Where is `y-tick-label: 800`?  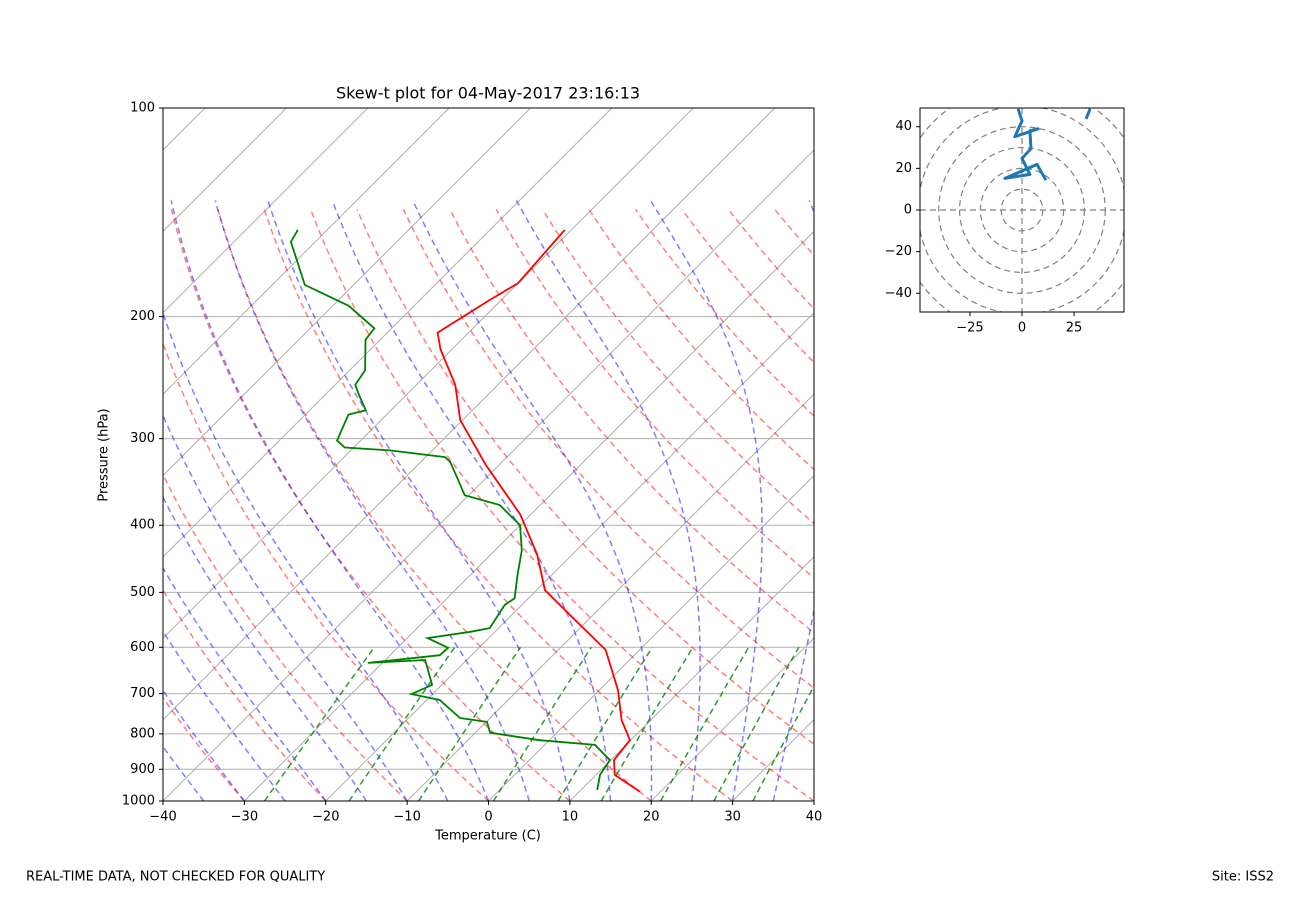
y-tick-label: 800 is located at coordinates (142, 733).